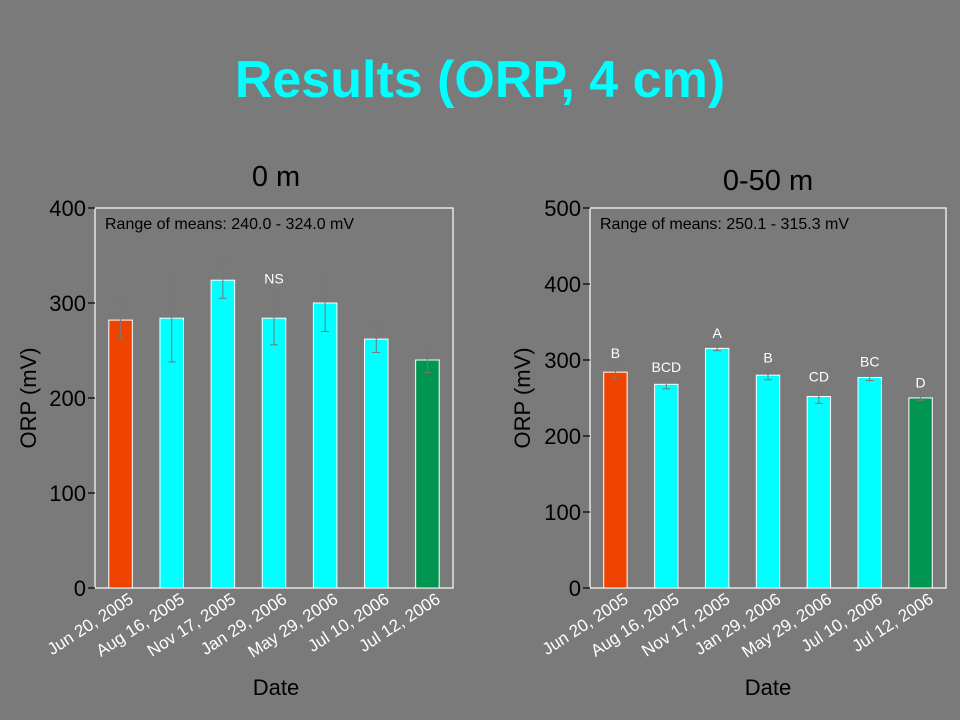 The height and width of the screenshot is (720, 960). What do you see at coordinates (276, 177) in the screenshot?
I see `chart-title: 0 m` at bounding box center [276, 177].